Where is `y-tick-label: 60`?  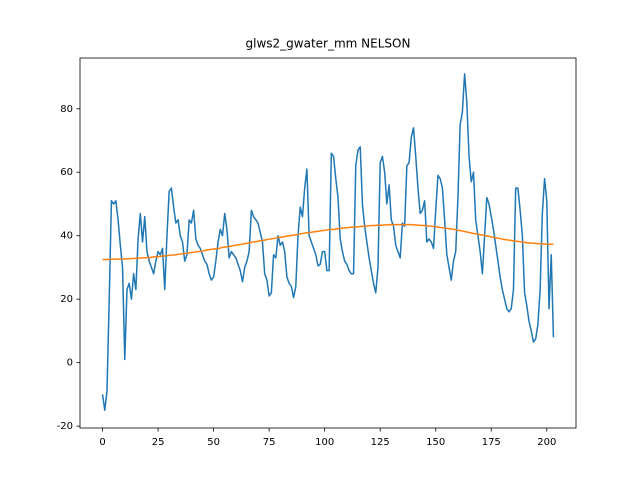
y-tick-label: 60 is located at coordinates (66, 172).